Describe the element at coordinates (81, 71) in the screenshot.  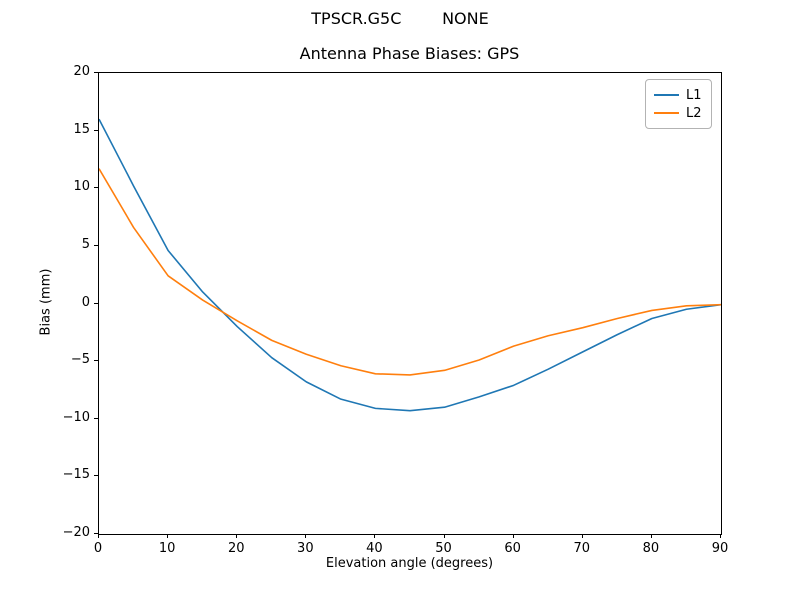
I see `y-tick-label: 20` at that location.